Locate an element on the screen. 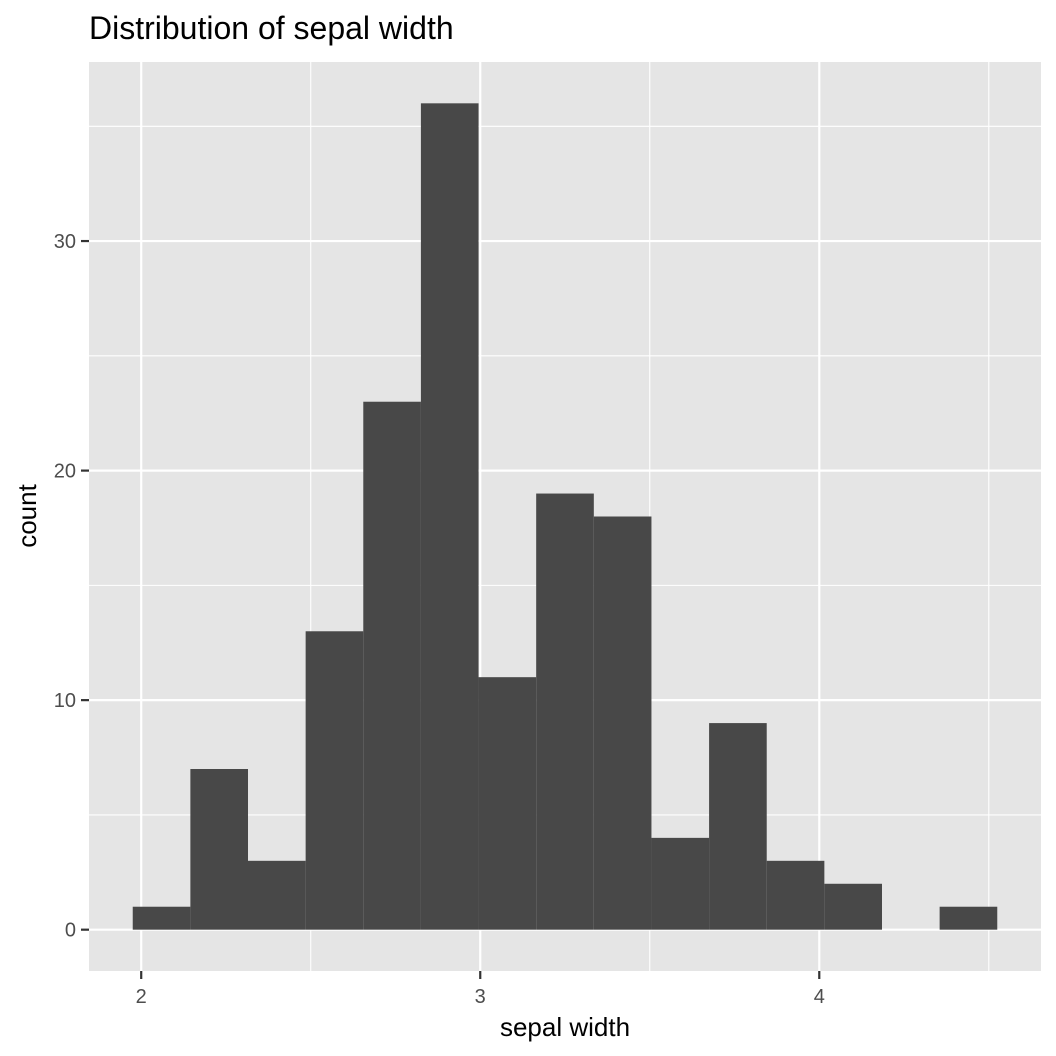 The height and width of the screenshot is (1056, 1056). y-axis: 0 10 20 30 is located at coordinates (71, 586).